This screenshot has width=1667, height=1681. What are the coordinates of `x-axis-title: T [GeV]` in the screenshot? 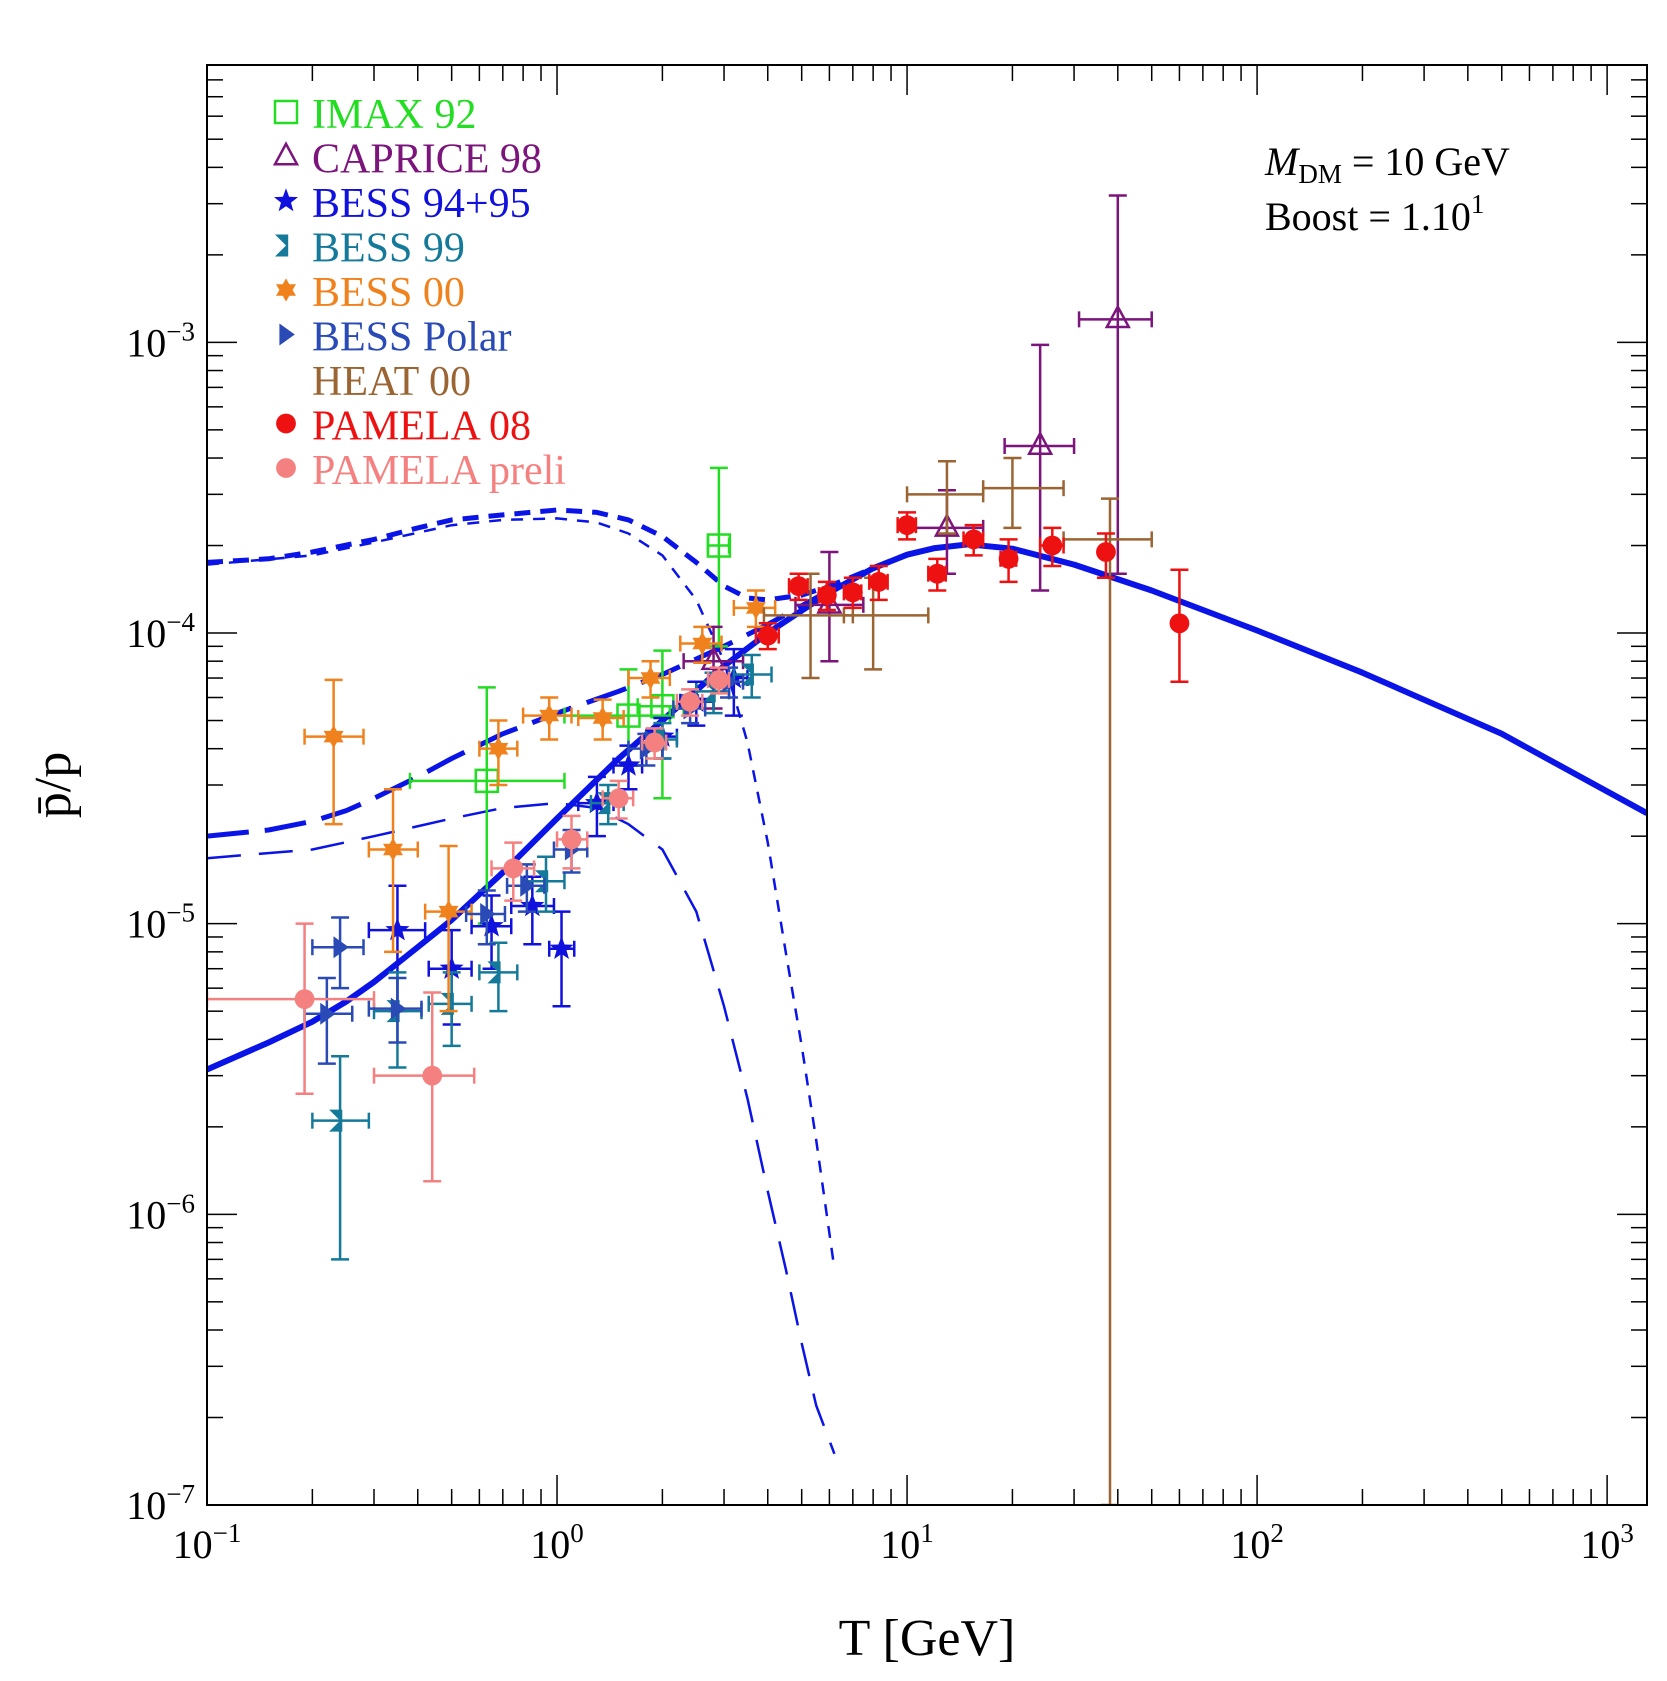 It's located at (927, 1638).